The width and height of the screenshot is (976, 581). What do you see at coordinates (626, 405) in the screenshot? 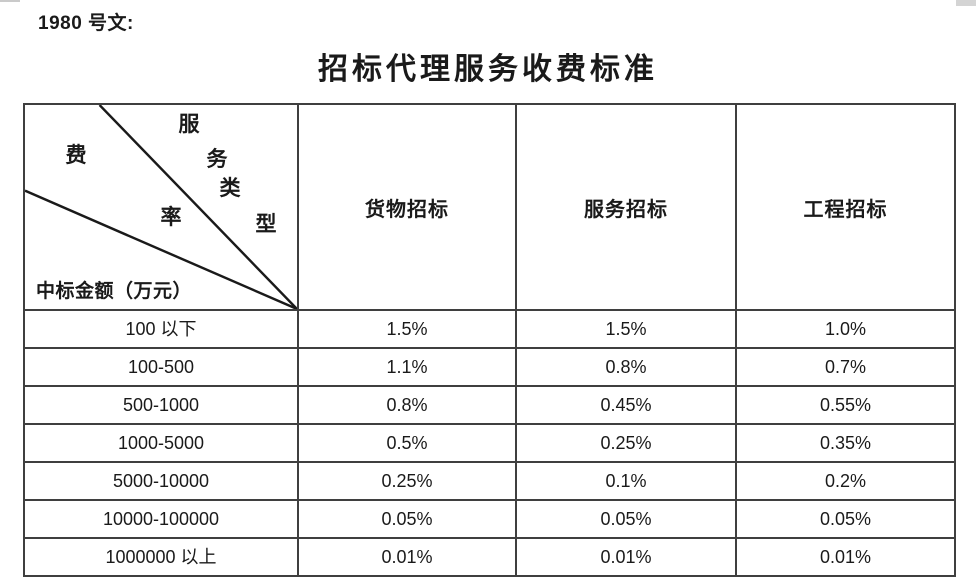
I see `fee-value-cell: 0.45%` at bounding box center [626, 405].